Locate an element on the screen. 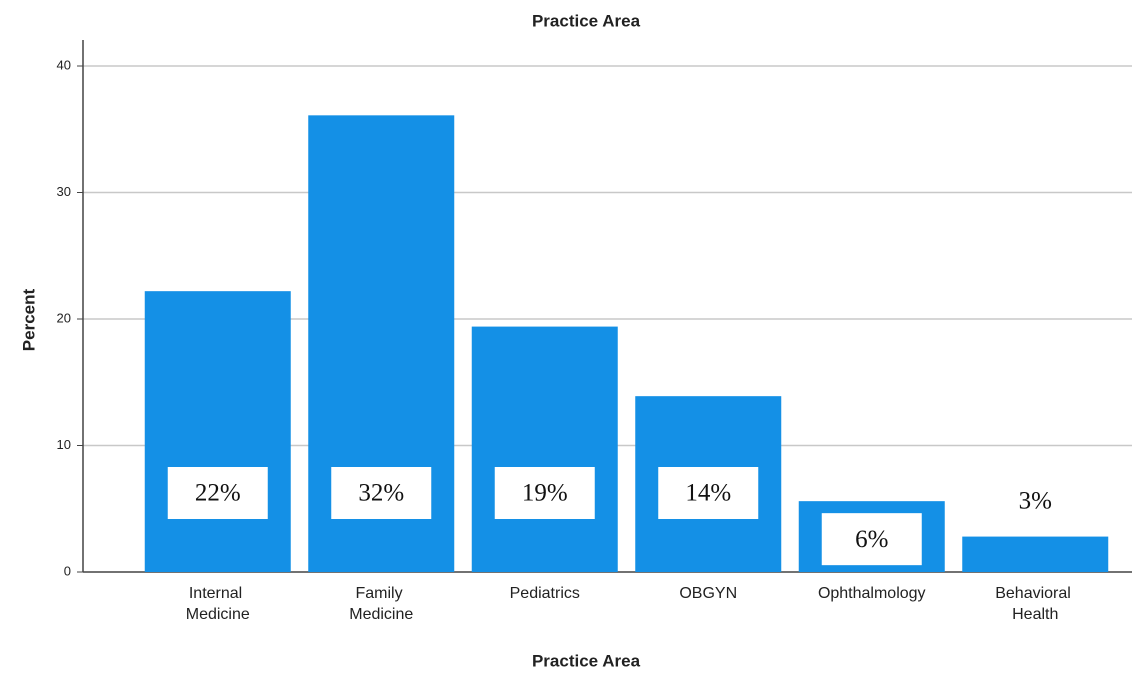 The height and width of the screenshot is (675, 1143). x-tick-label: Behavioral Health is located at coordinates (1035, 604).